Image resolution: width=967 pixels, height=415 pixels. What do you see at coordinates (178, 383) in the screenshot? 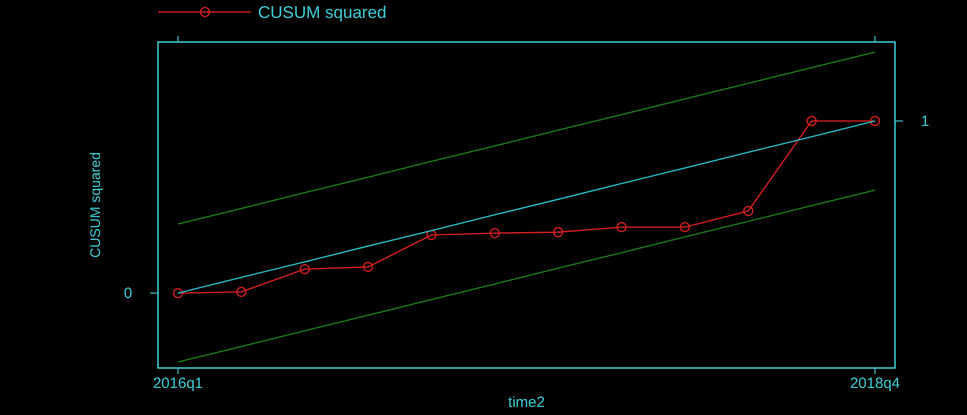
I see `x-tick-label: 2016q1` at bounding box center [178, 383].